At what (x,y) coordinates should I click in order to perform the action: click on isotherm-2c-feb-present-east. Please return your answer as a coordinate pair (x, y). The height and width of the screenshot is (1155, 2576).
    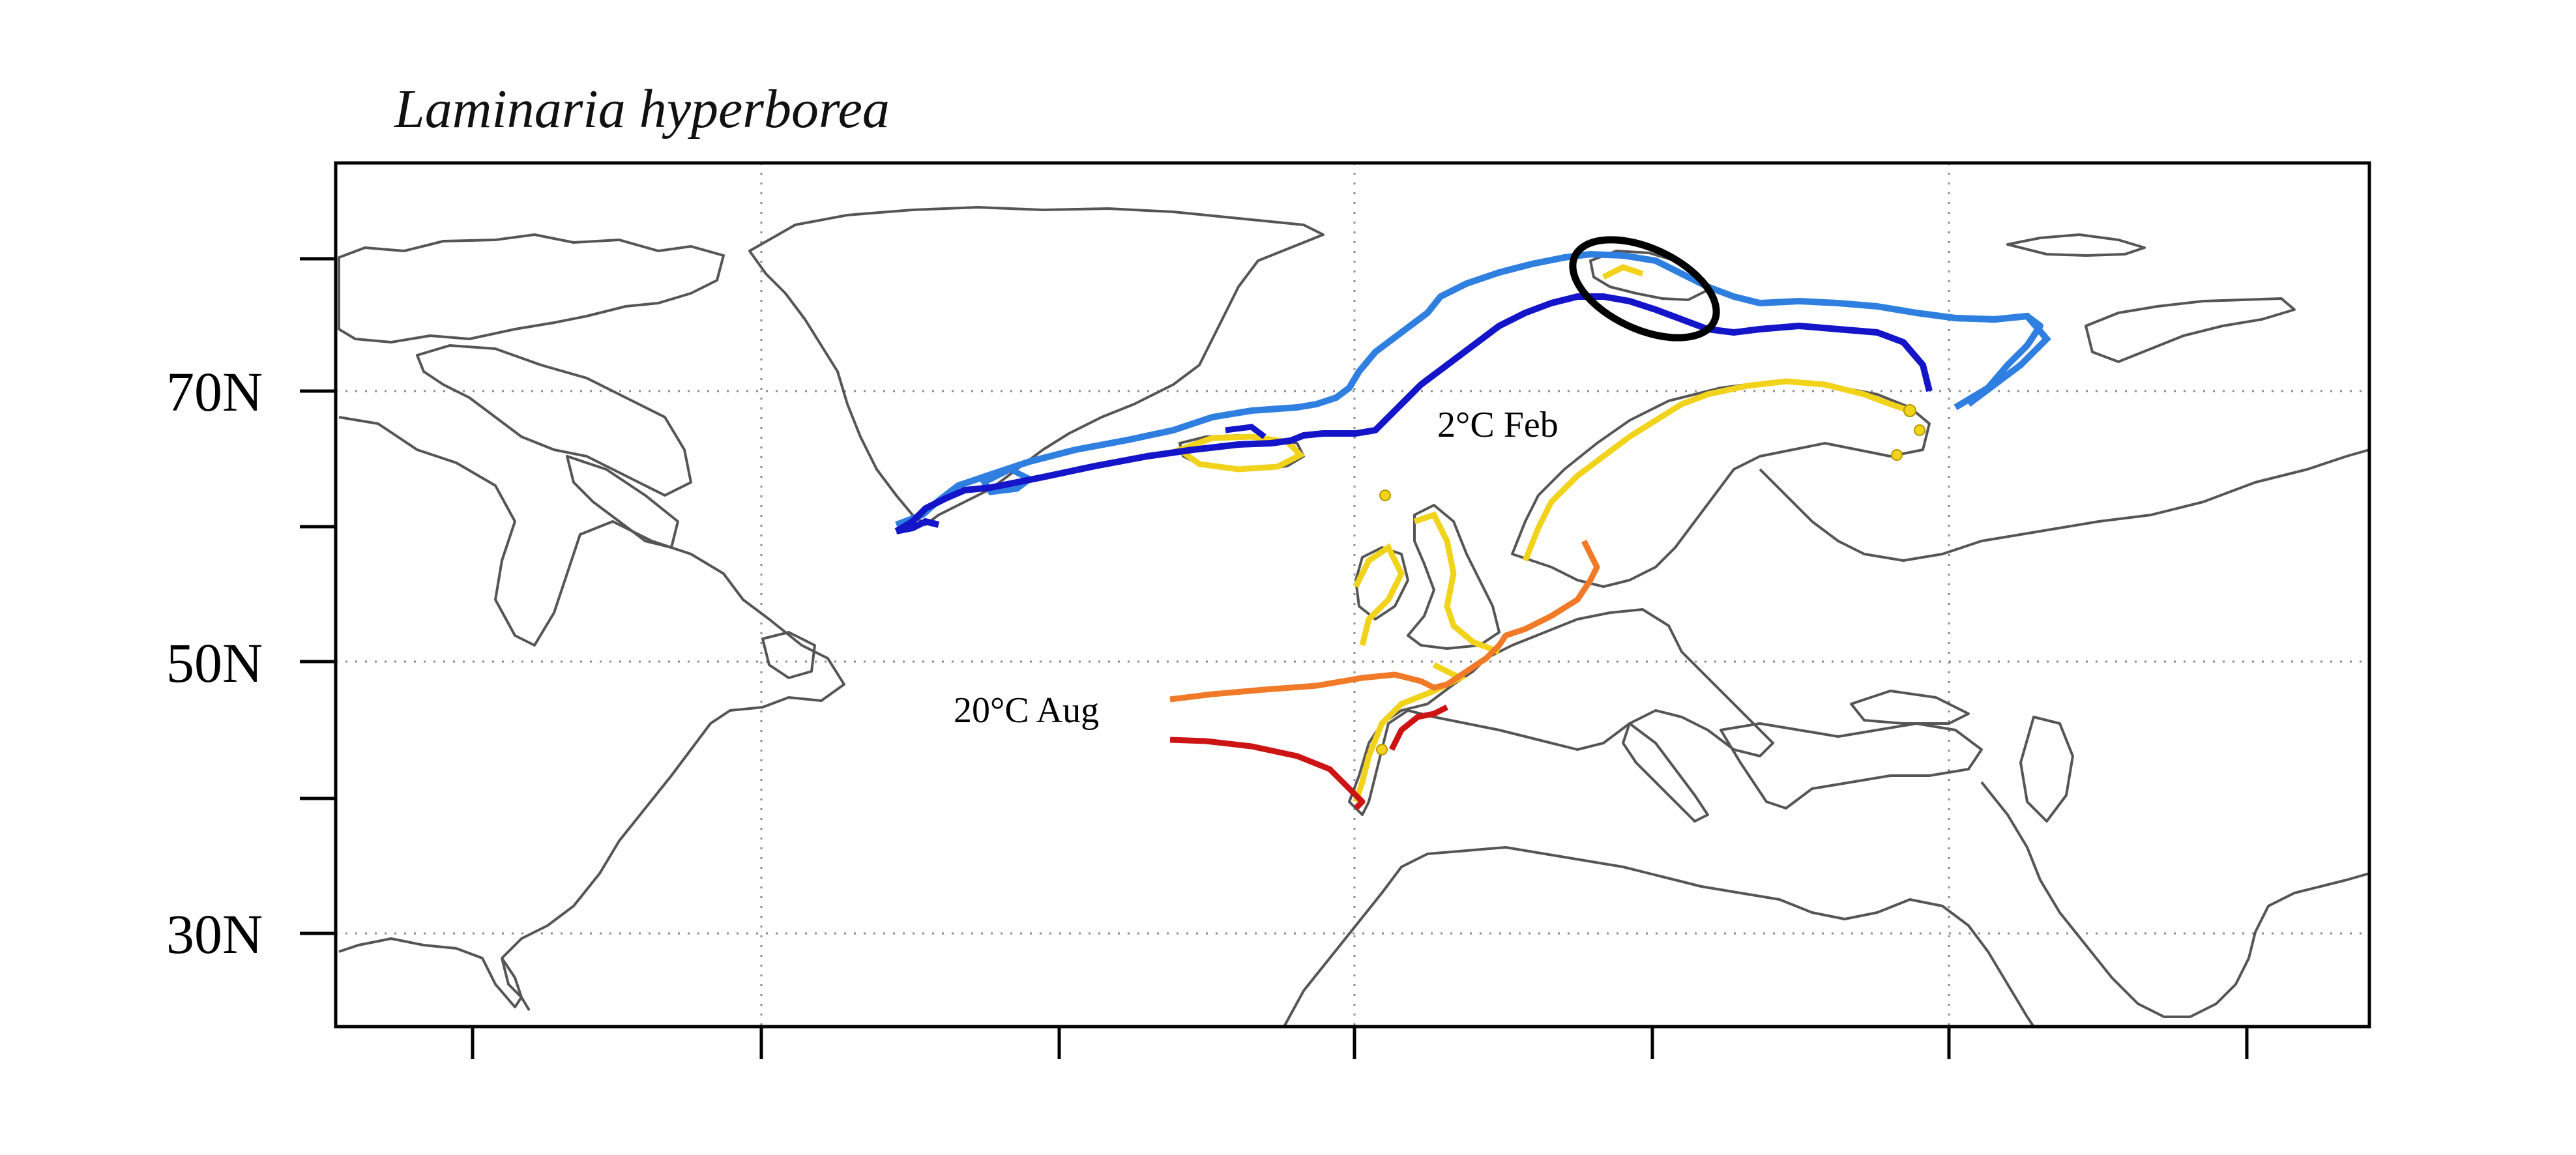
    Looking at the image, I should click on (2003, 359).